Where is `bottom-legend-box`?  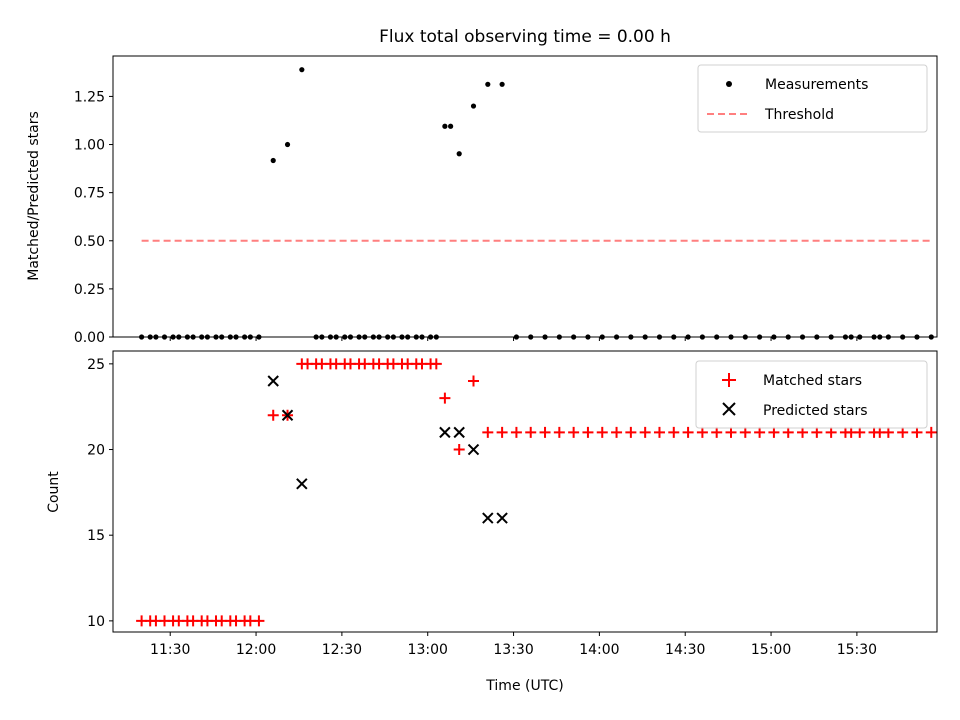 bottom-legend-box is located at coordinates (811, 394).